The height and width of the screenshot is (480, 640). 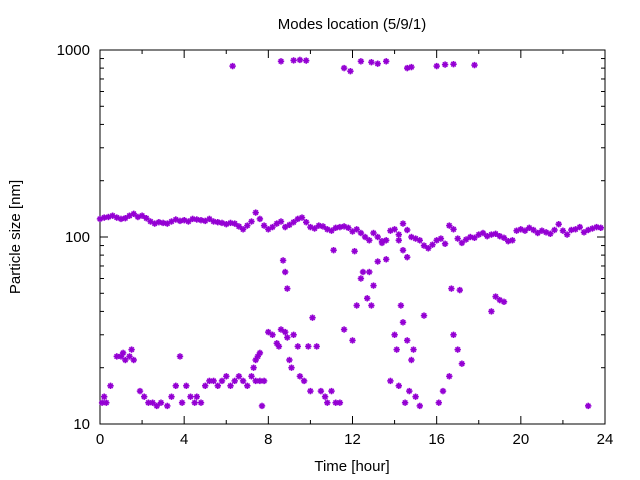 I want to click on x-tick-label: 16, so click(x=436, y=439).